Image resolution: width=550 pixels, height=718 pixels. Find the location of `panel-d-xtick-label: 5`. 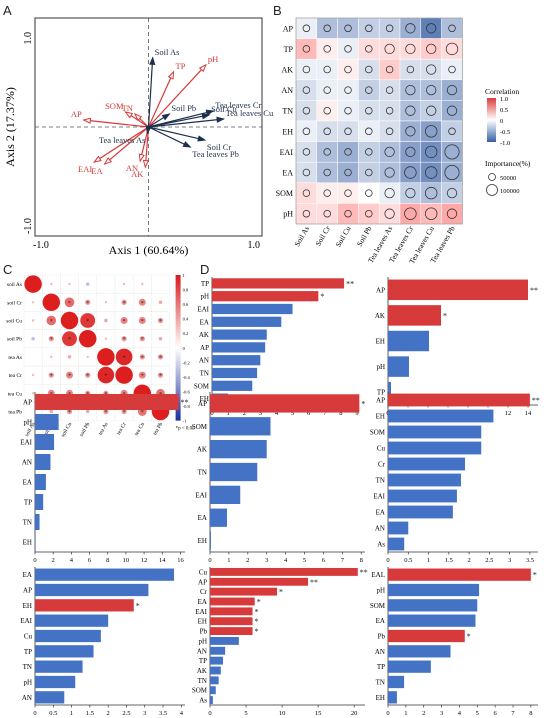

panel-d-xtick-label: 5 is located at coordinates (477, 713).